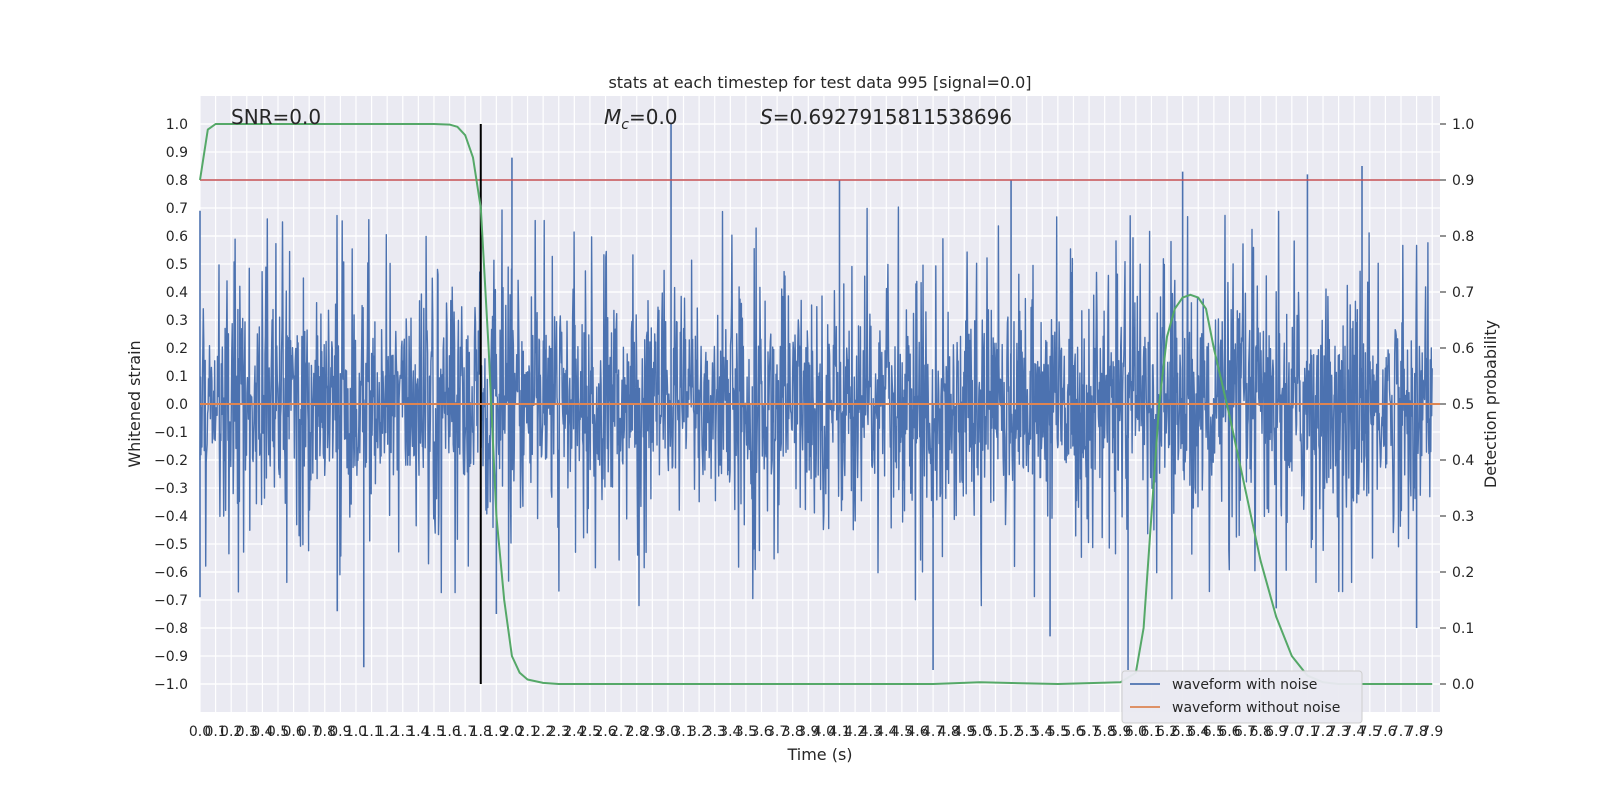  Describe the element at coordinates (808, 732) in the screenshot. I see `x-tick-label: 3.9` at that location.